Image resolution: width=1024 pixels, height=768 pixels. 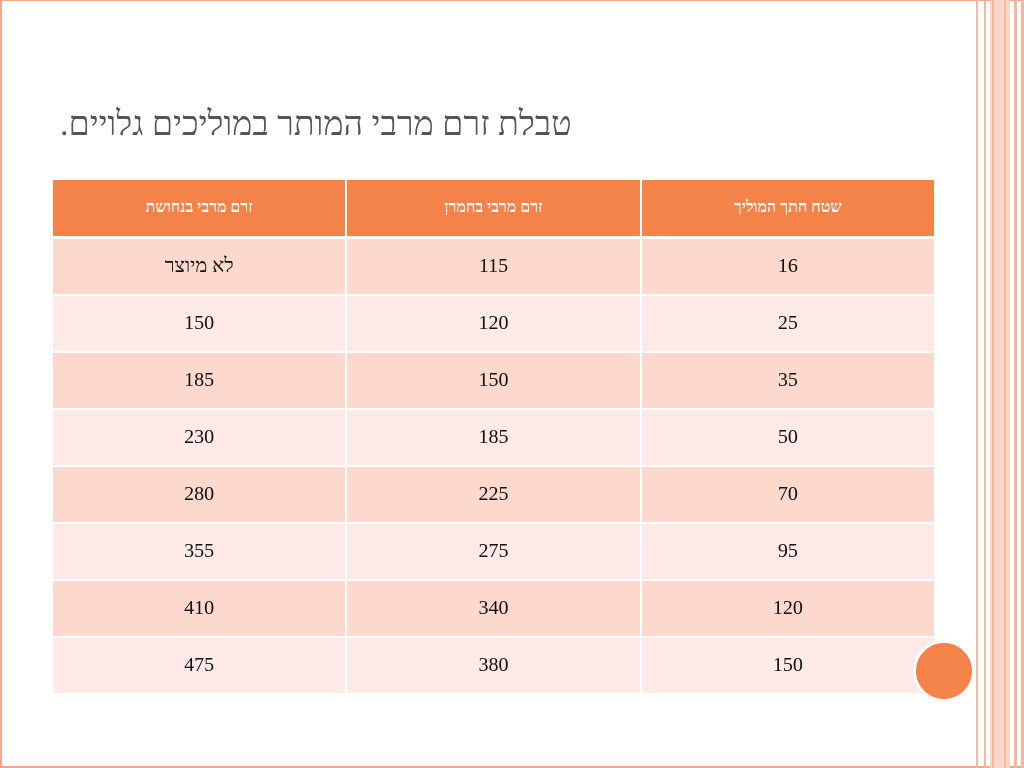 What do you see at coordinates (199, 608) in the screenshot?
I see `cell-copper: 410` at bounding box center [199, 608].